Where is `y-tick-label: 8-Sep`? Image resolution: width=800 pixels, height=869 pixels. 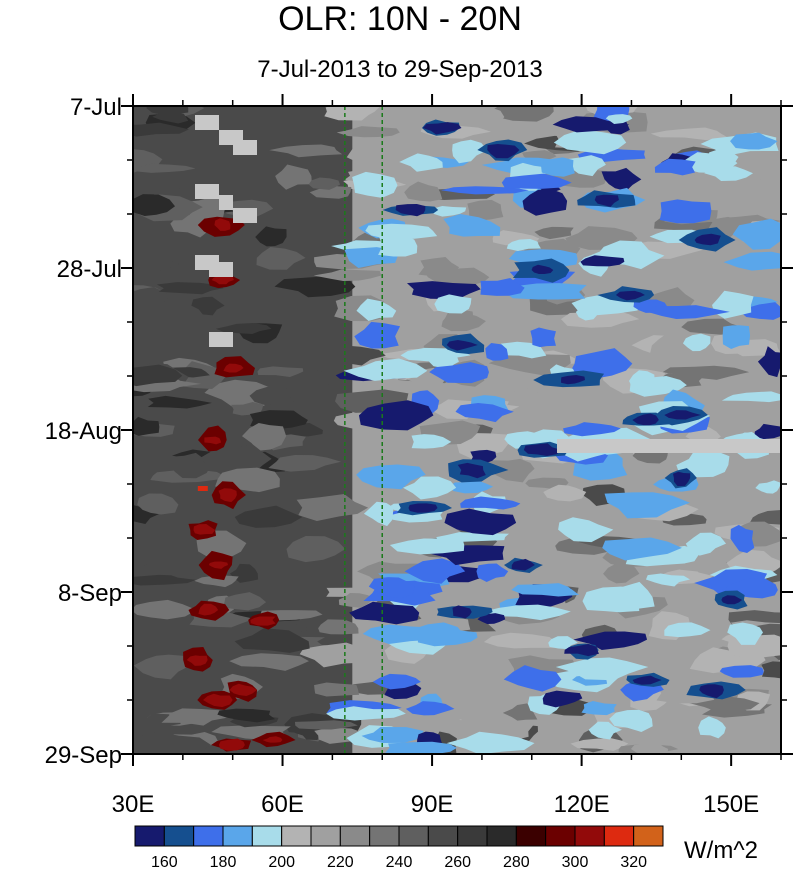
y-tick-label: 8-Sep is located at coordinates (90, 593).